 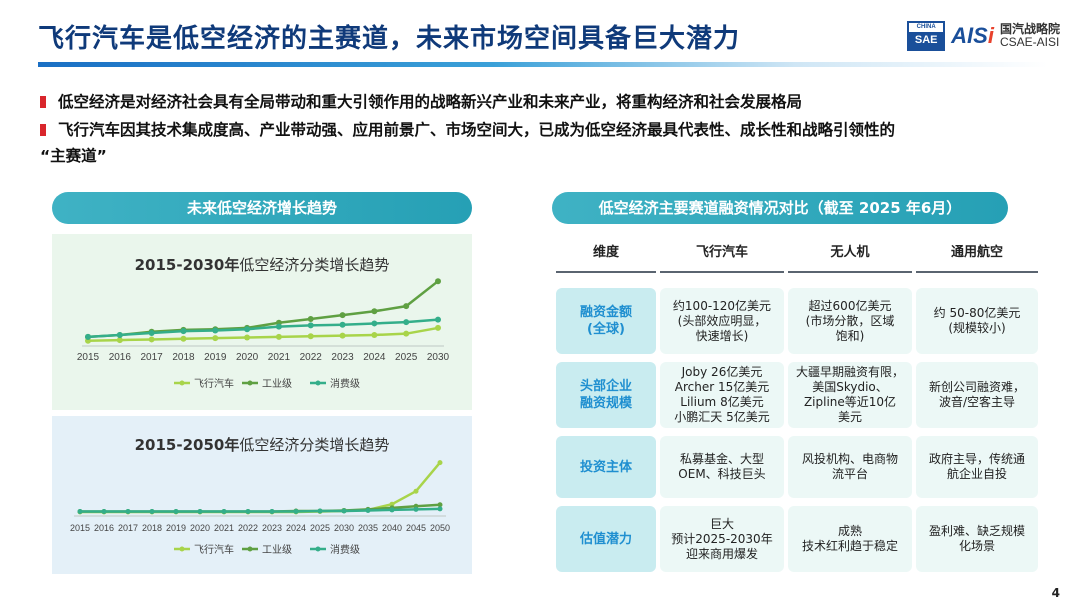 I want to click on table-cell-text: 大疆早期融资有限， 美国Skydio、 Zipline等近10亿 美元, so click(x=849, y=394).